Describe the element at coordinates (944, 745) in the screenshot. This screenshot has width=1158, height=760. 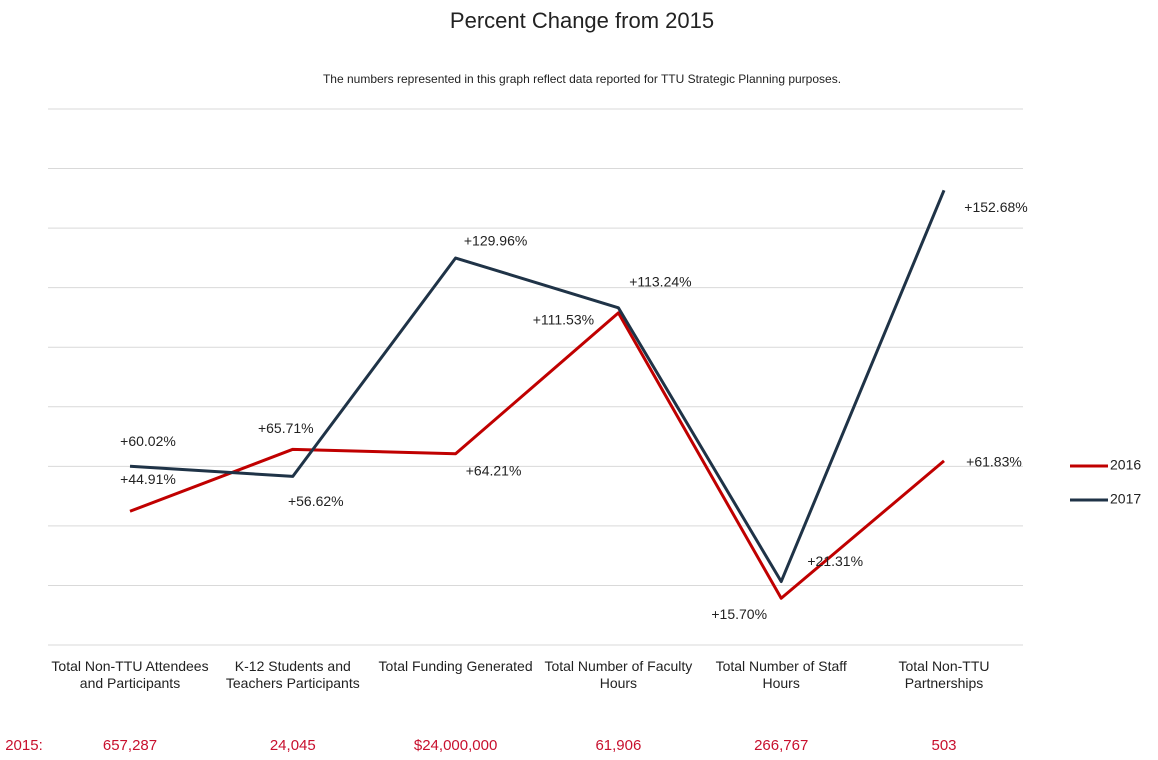
I see `baseline-value: 503` at that location.